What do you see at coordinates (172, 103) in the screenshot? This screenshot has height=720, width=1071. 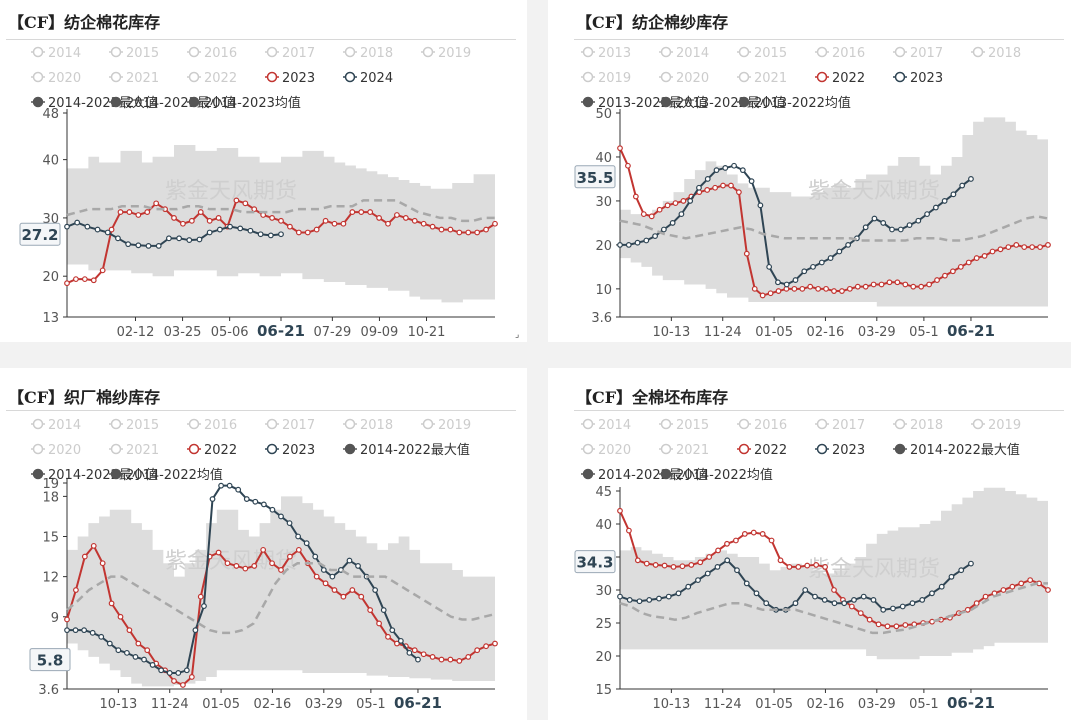 I see `legend-item: 2014-2023最小值` at bounding box center [172, 103].